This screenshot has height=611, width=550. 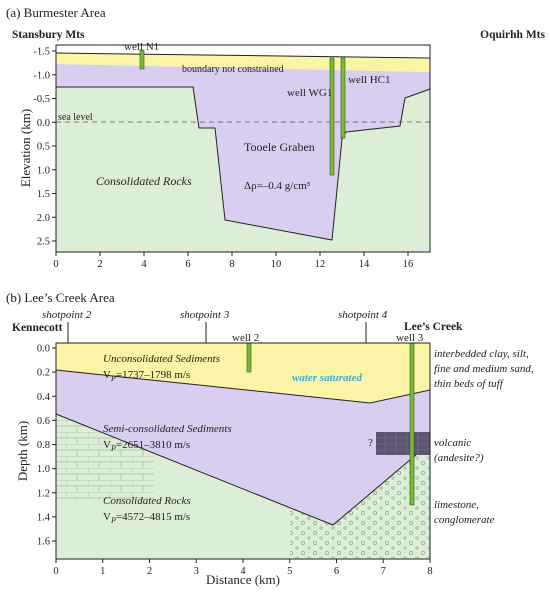 What do you see at coordinates (196, 571) in the screenshot?
I see `panel-b-xtick-label: 3` at bounding box center [196, 571].